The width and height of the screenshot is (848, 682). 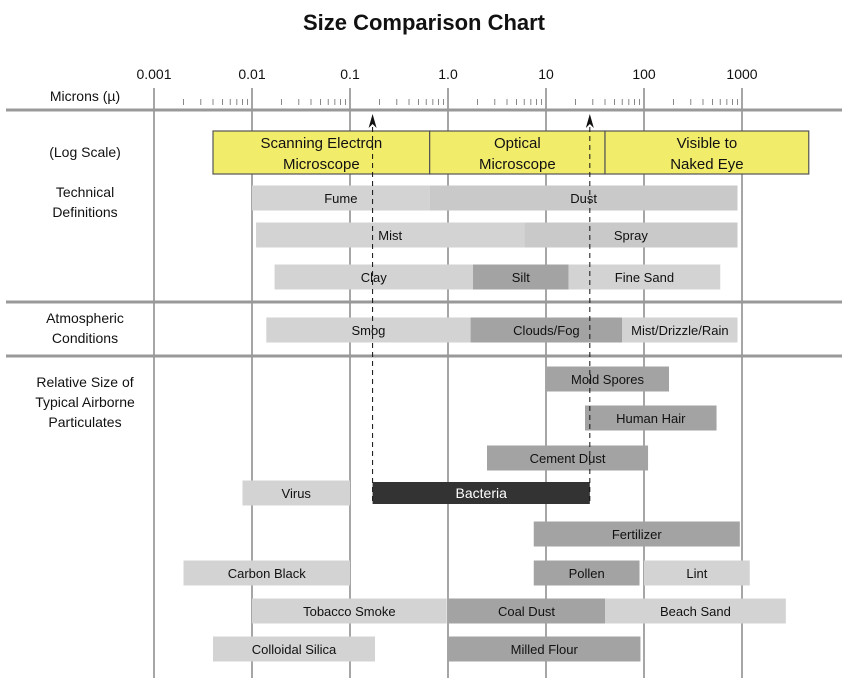 I want to click on band-visible-to-naked-eye, so click(x=707, y=152).